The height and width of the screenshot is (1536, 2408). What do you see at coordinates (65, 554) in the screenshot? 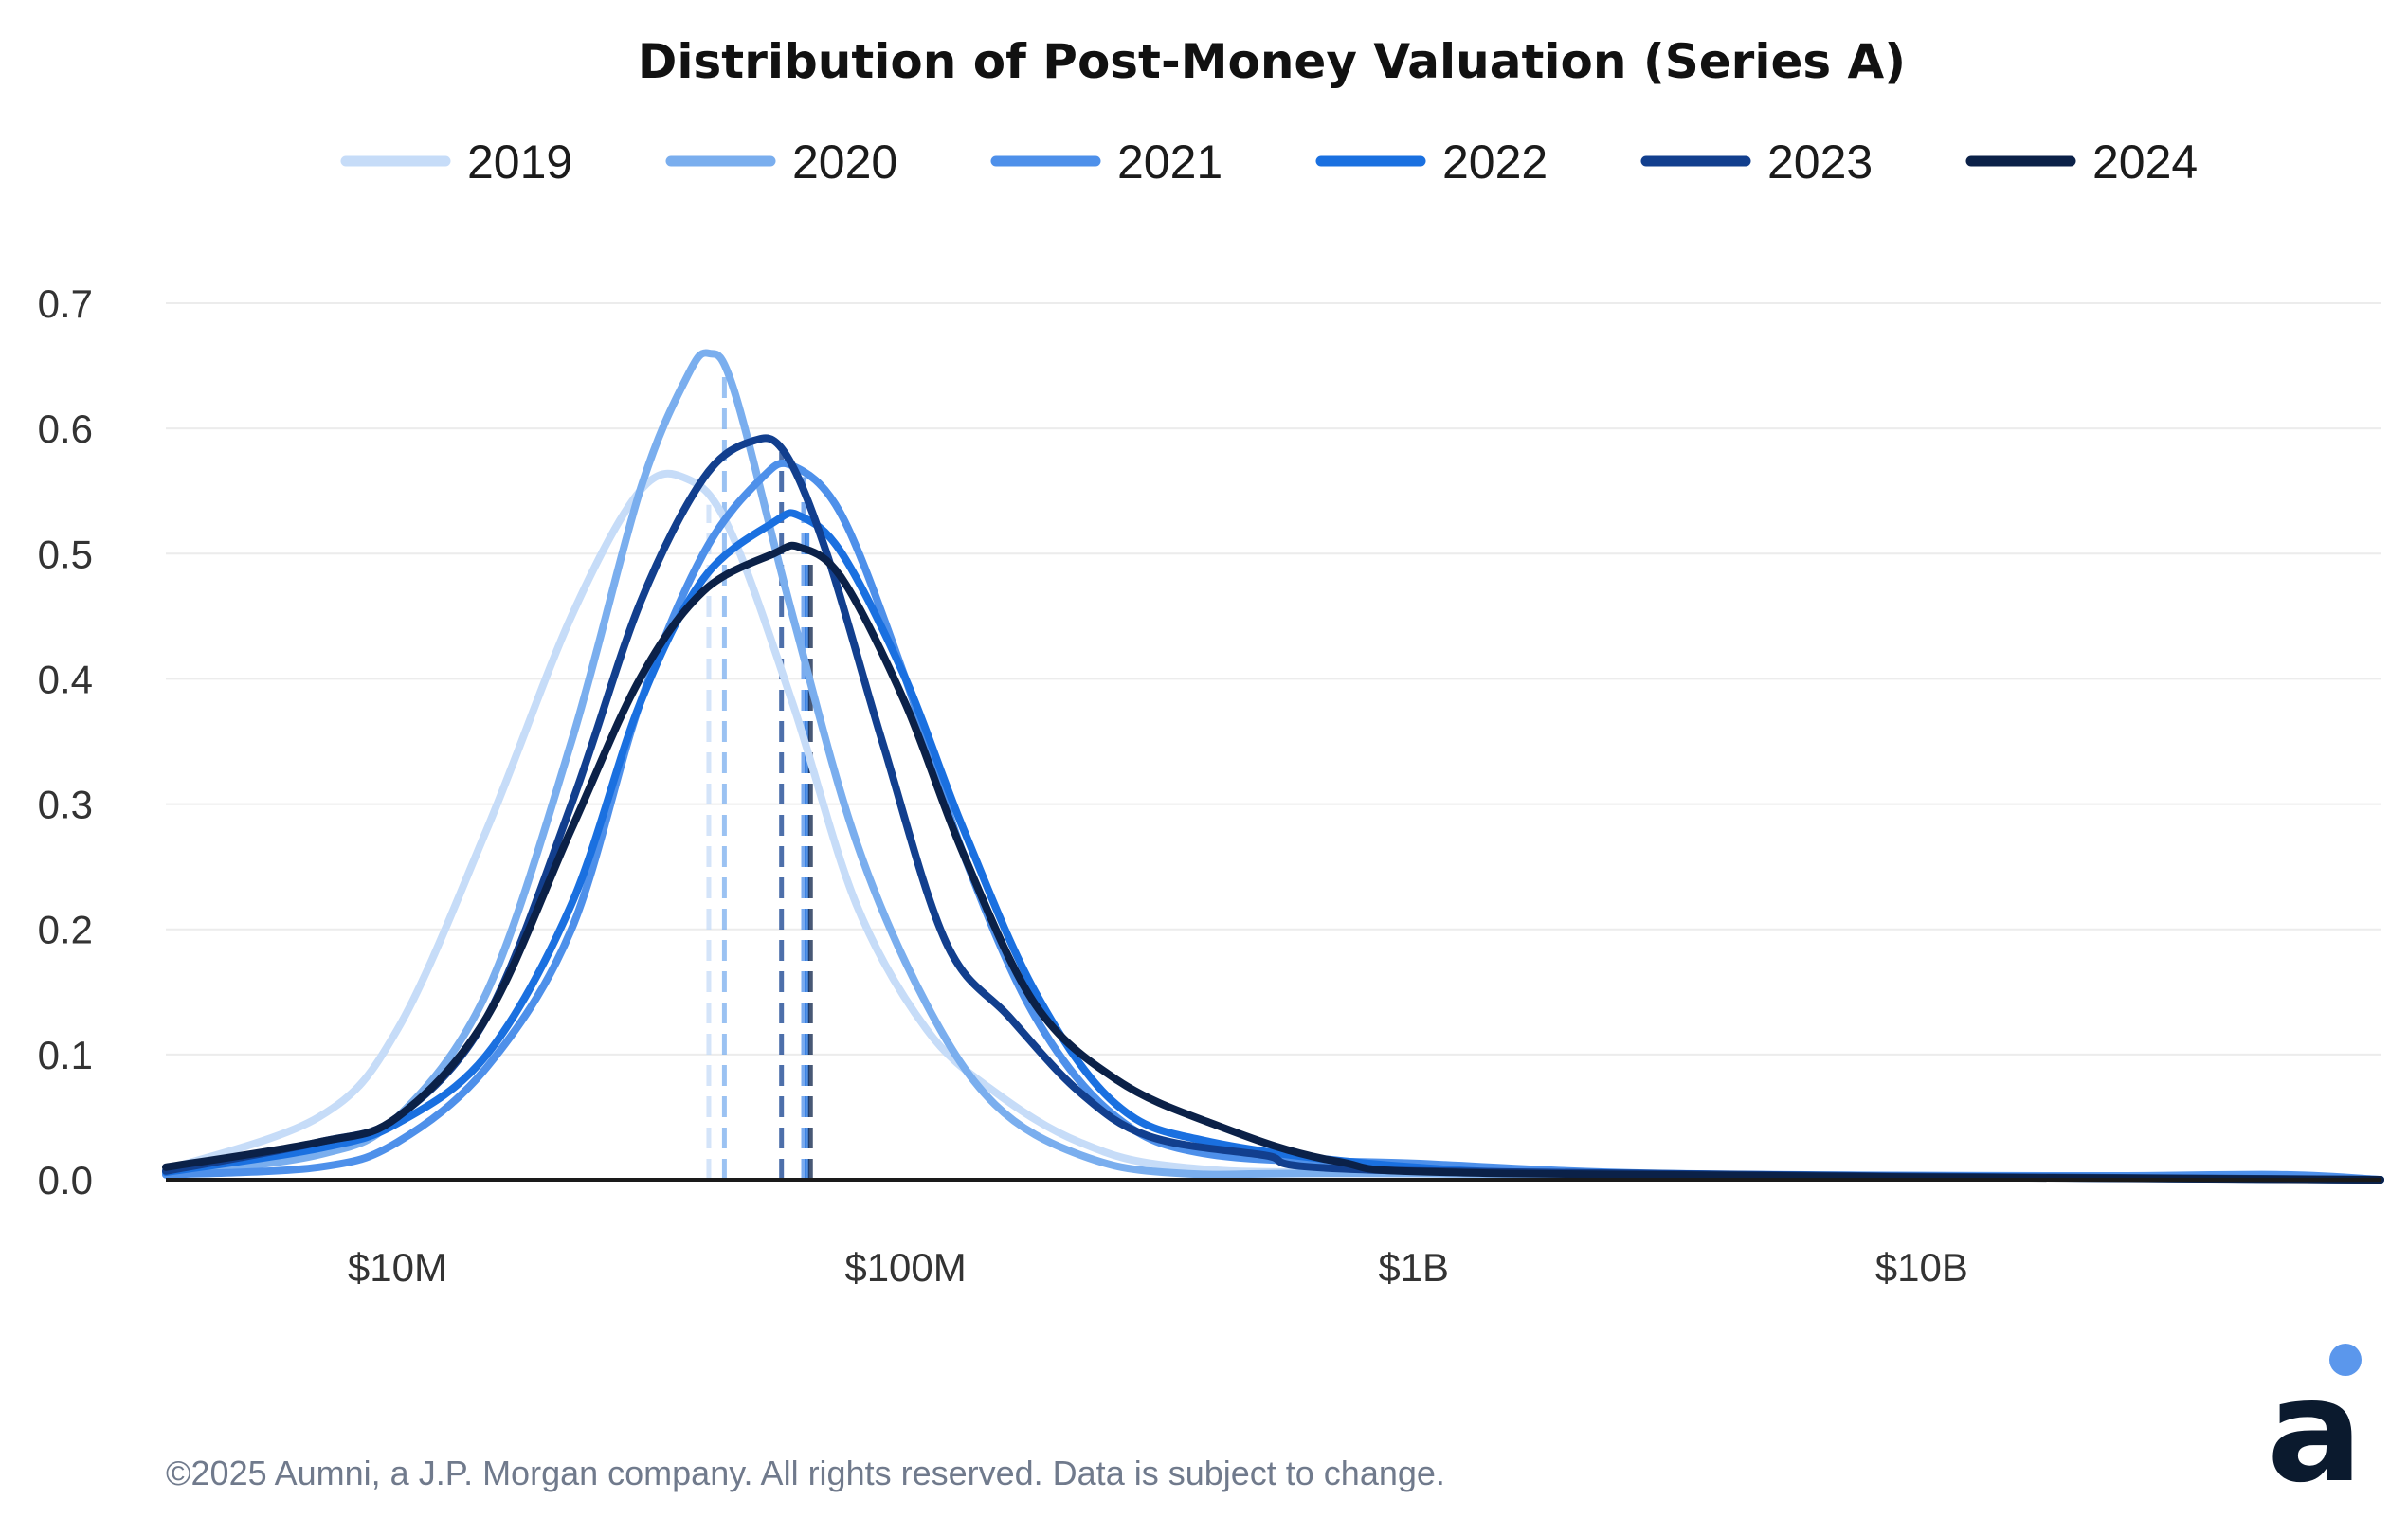
I see `y-tick-label: 0.5` at bounding box center [65, 554].